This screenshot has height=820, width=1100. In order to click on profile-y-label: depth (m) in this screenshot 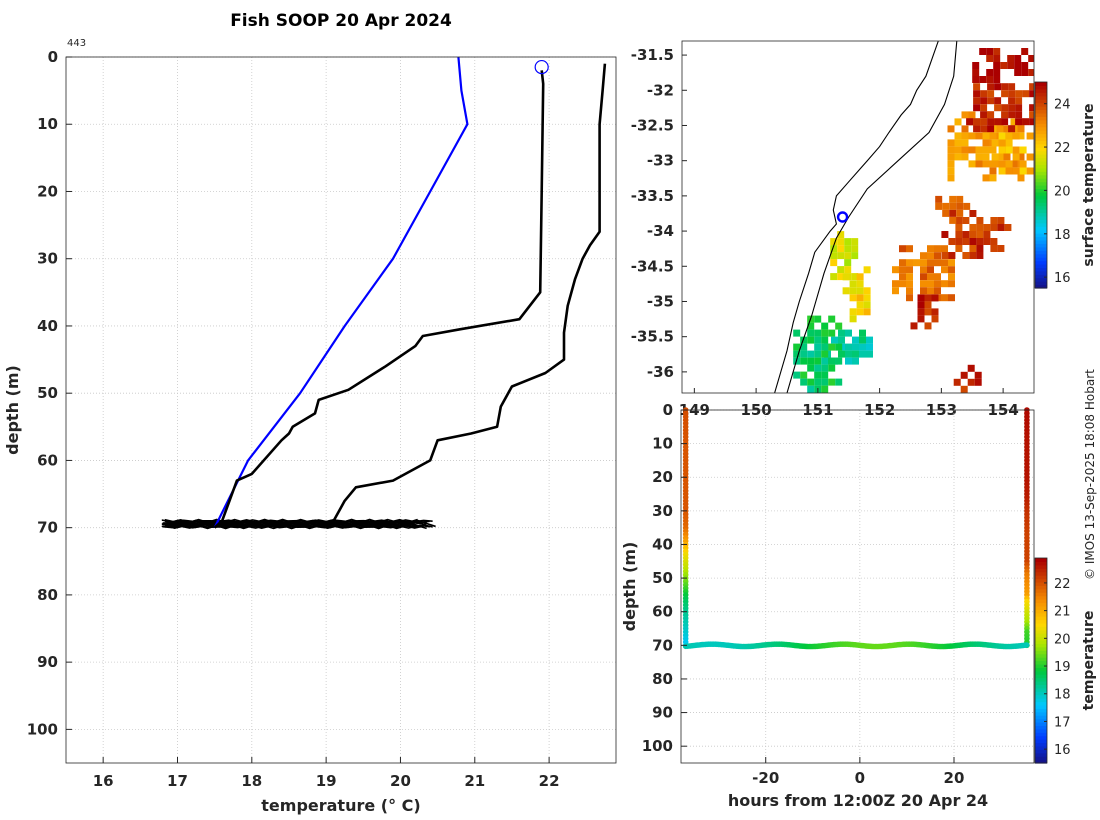, I will do `click(12, 410)`.